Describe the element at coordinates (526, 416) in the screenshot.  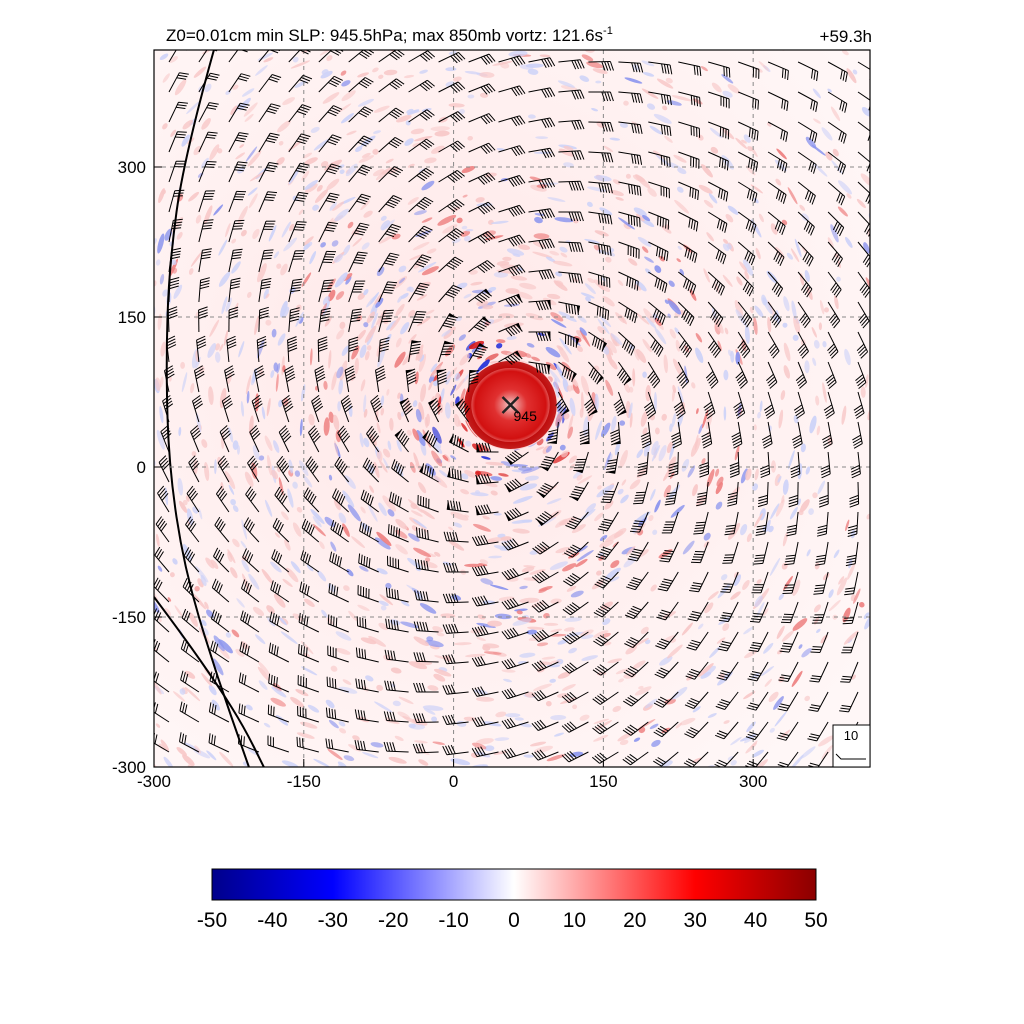
I see `min-pressure-label: 945` at that location.